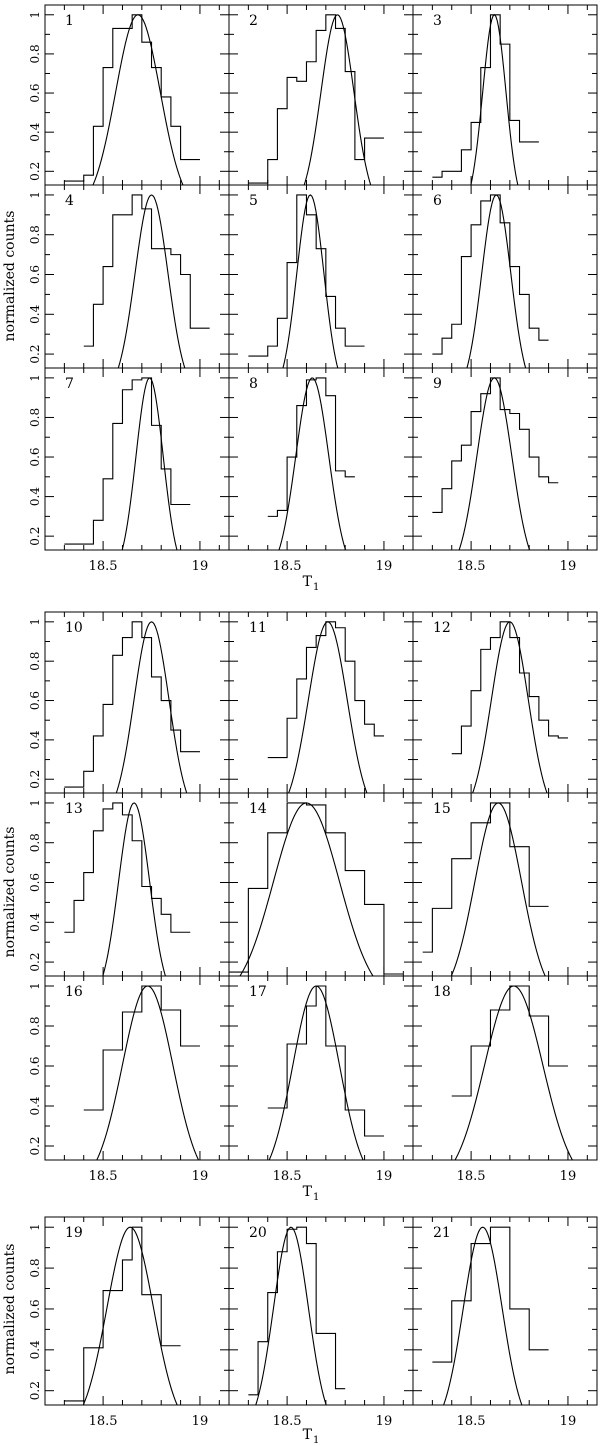 The width and height of the screenshot is (600, 1446). What do you see at coordinates (321, 702) in the screenshot?
I see `panel-11: 11` at bounding box center [321, 702].